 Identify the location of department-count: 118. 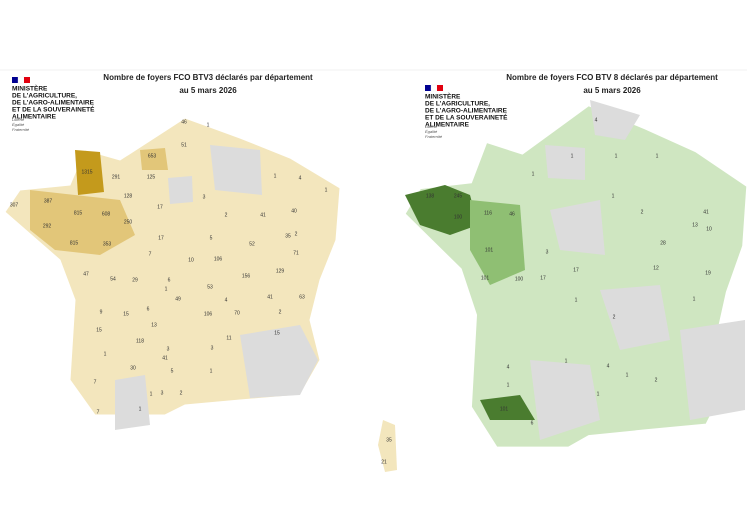
(140, 341).